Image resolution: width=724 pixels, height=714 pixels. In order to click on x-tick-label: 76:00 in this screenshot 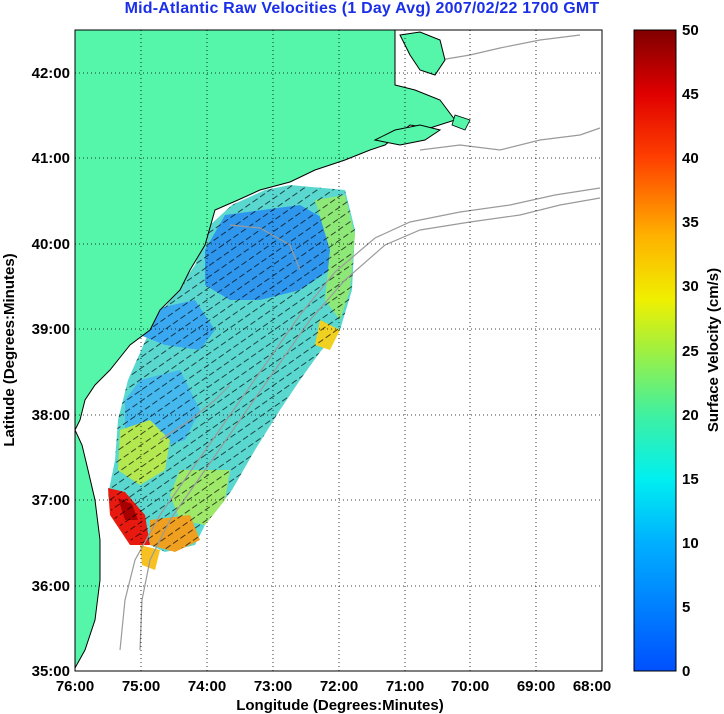, I will do `click(75, 686)`.